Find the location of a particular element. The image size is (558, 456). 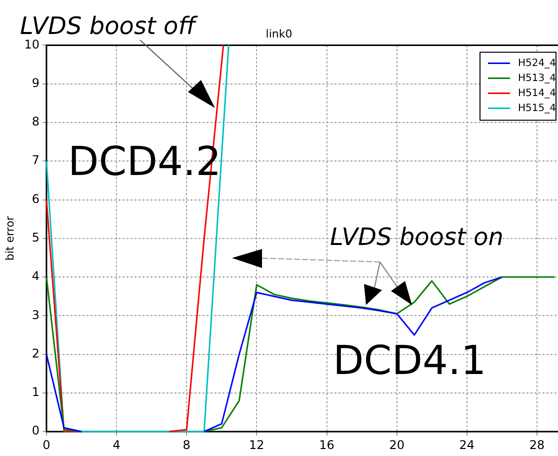

x-tick-label: 20 is located at coordinates (396, 445).